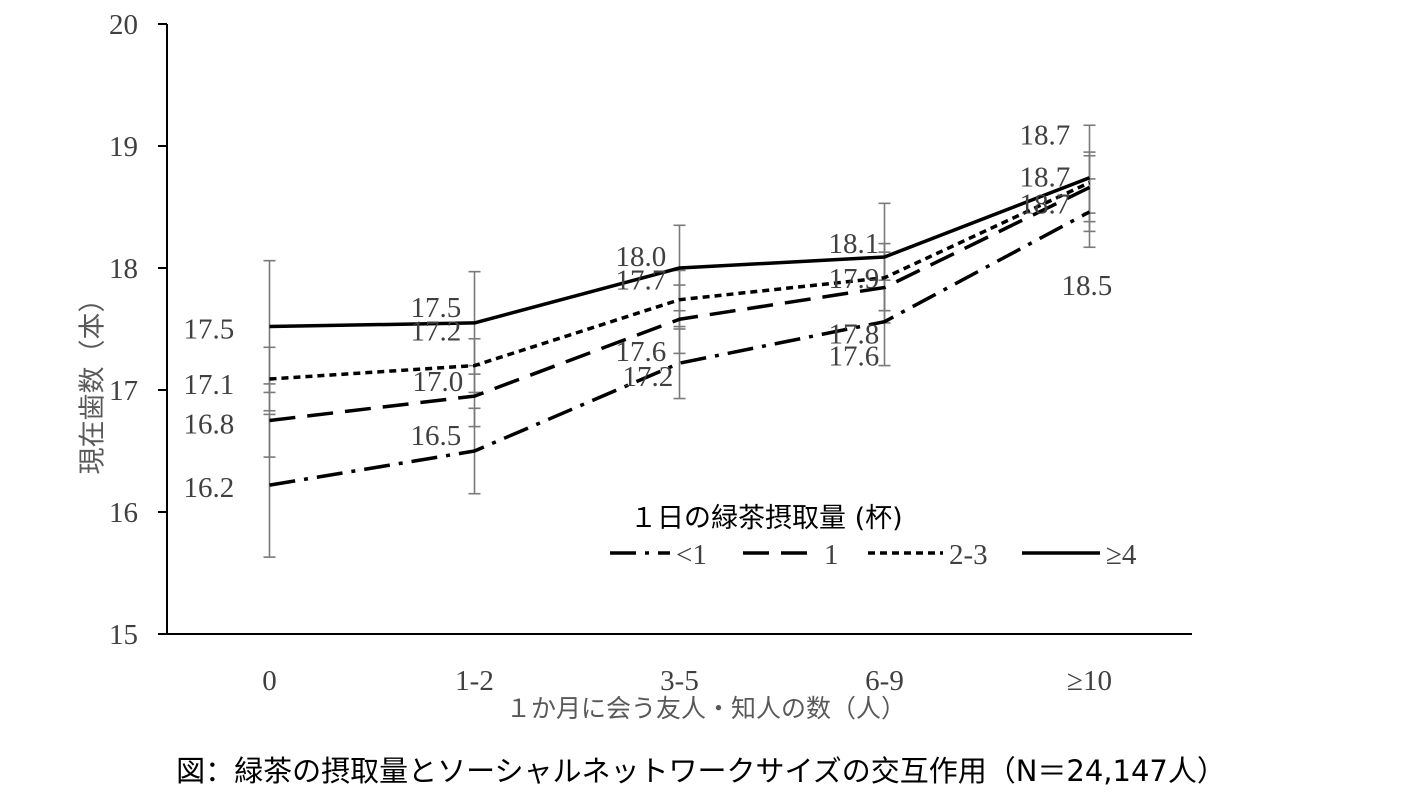  I want to click on data-label: 18.0, so click(641, 257).